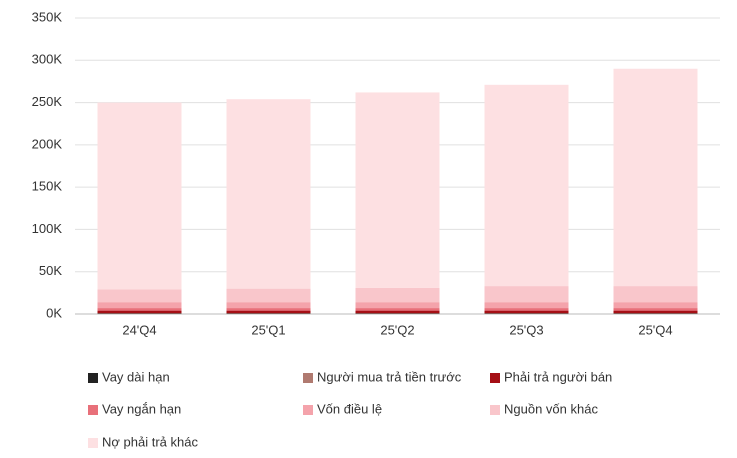 The image size is (737, 458). What do you see at coordinates (47, 143) in the screenshot?
I see `y-tick-label: 200K` at bounding box center [47, 143].